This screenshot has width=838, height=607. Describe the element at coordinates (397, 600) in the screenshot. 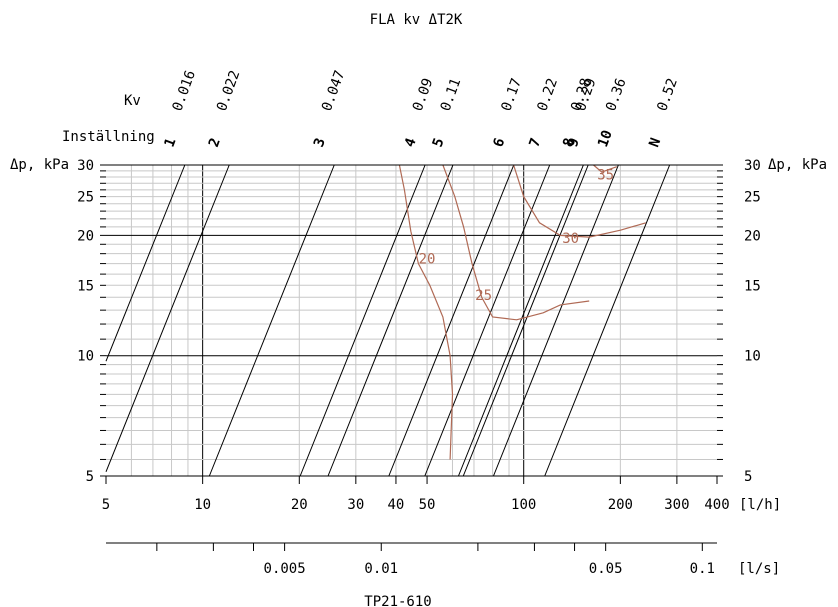

I see `chart-footer: TP21-610` at that location.